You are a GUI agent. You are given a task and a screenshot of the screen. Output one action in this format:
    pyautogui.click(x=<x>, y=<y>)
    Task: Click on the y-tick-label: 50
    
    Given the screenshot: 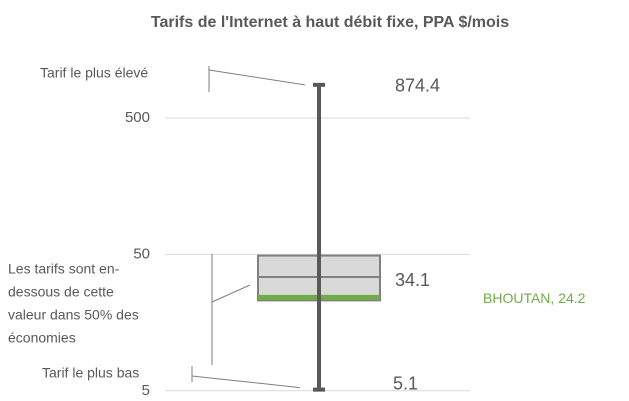 What is the action you would take?
    pyautogui.click(x=141, y=253)
    